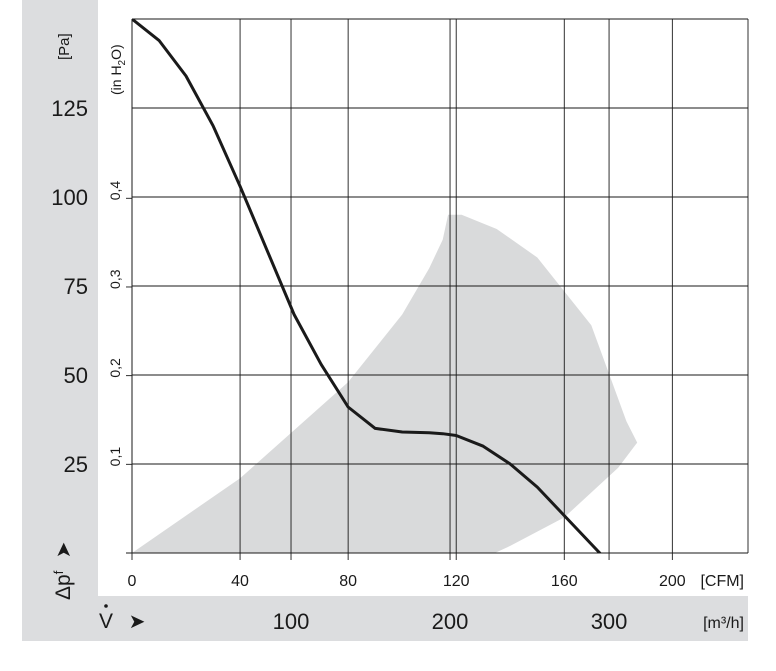 The width and height of the screenshot is (776, 671). I want to click on y-unit-inh2o-label: (in H2O), so click(118, 69).